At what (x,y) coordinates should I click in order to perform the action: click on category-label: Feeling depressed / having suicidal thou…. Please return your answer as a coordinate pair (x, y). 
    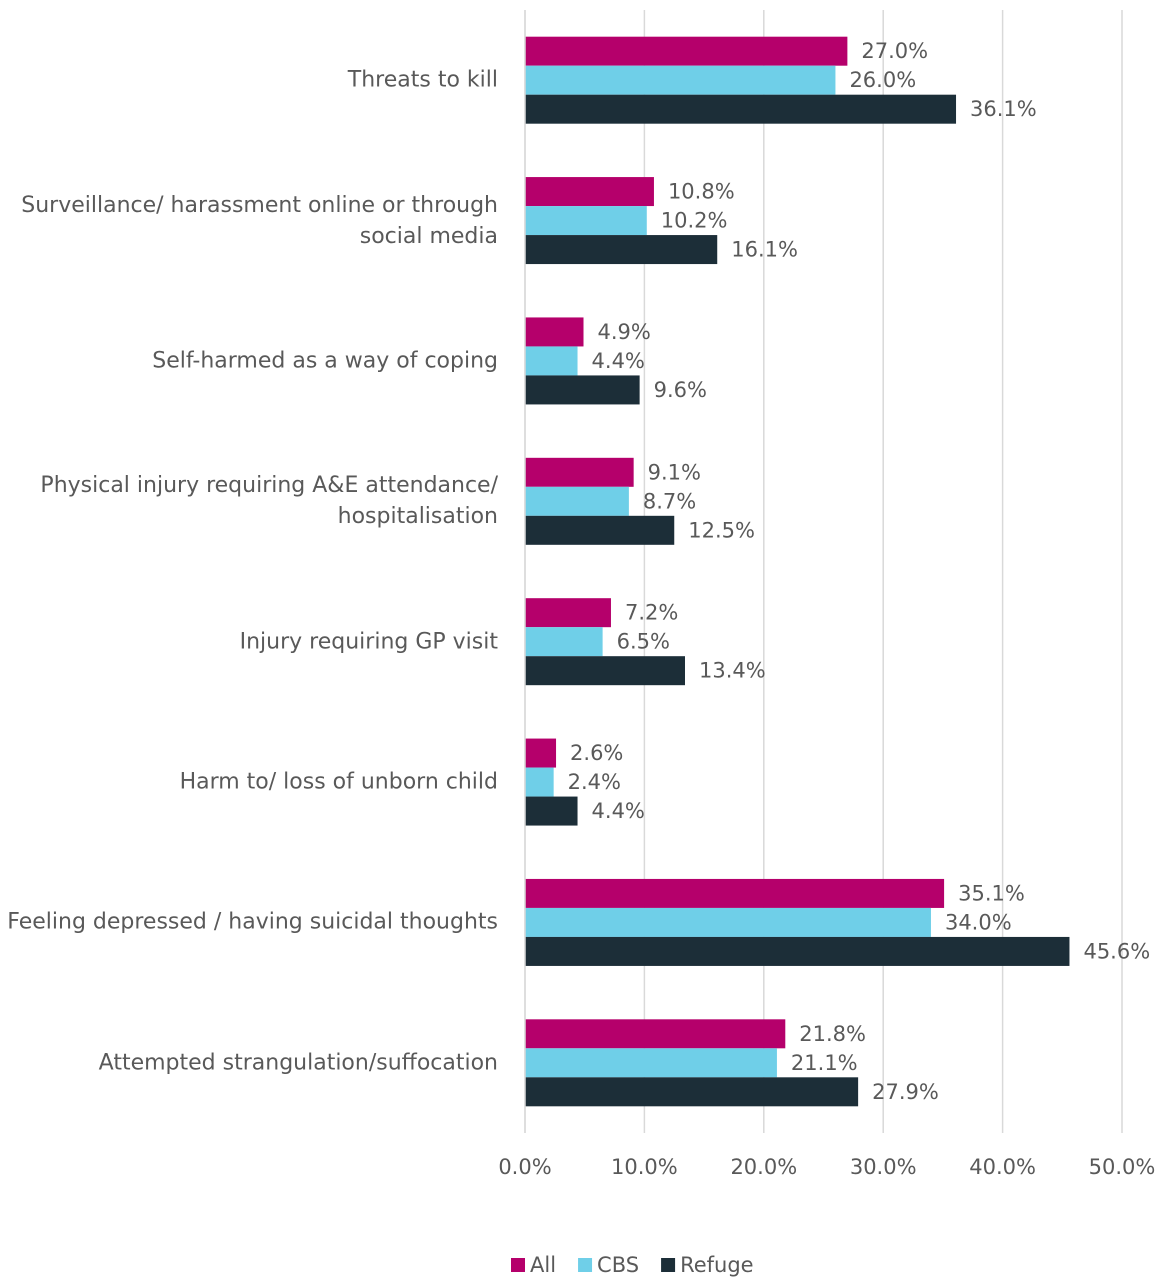
    Looking at the image, I should click on (252, 922).